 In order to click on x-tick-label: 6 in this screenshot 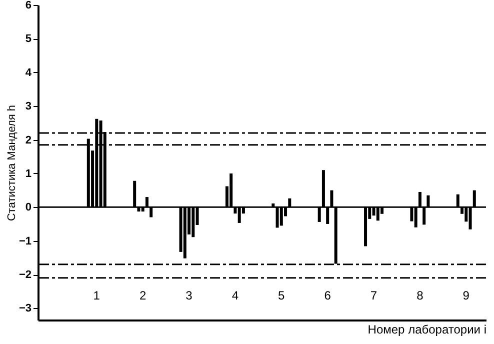, I will do `click(328, 295)`.